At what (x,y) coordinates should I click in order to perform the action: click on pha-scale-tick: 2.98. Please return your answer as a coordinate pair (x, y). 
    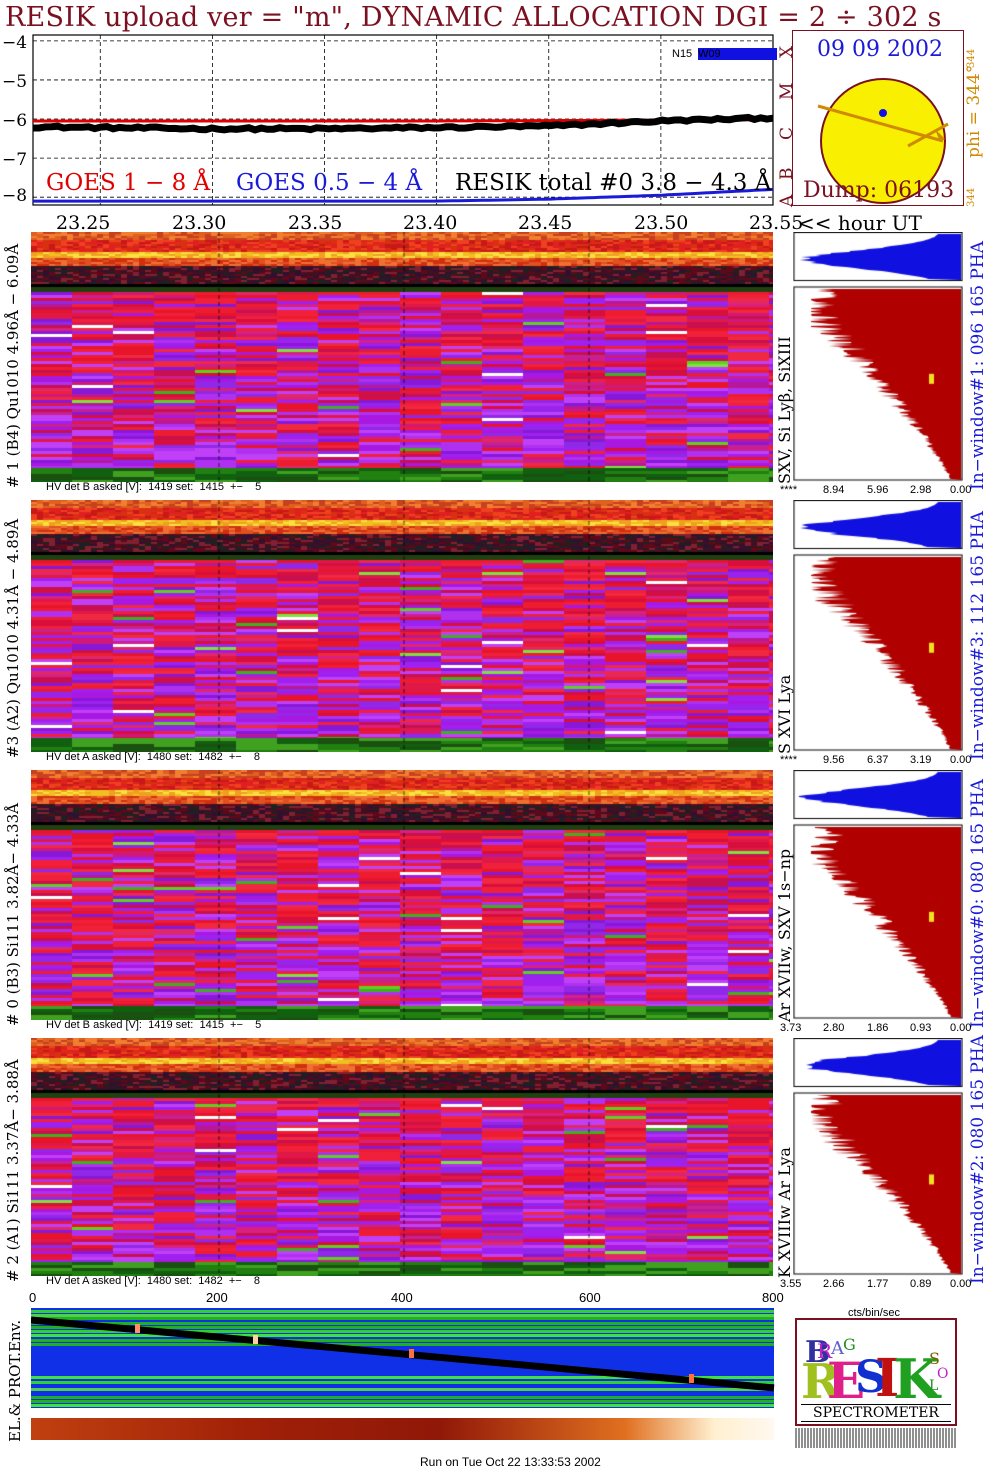
    Looking at the image, I should click on (921, 490).